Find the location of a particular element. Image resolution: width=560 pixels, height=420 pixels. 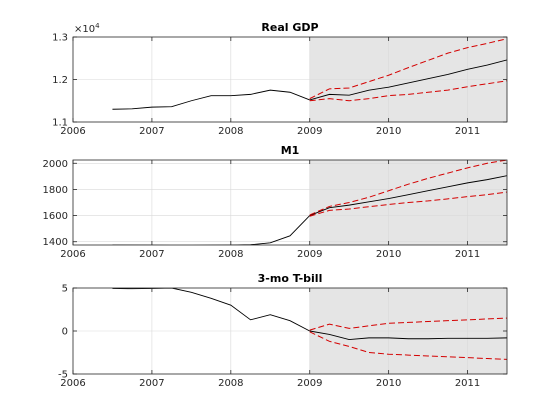

y-tick-label: 1800 is located at coordinates (55, 190).